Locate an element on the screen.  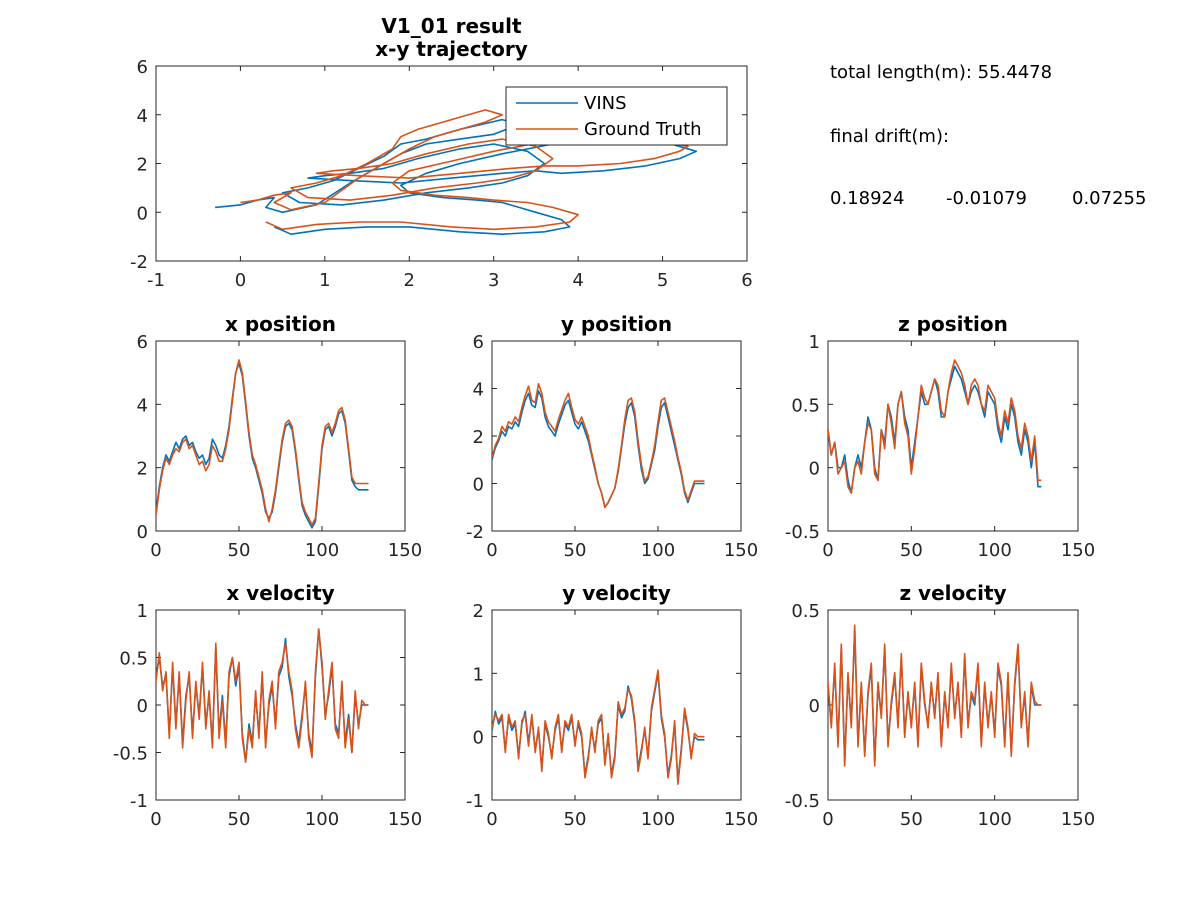
legend-label-ground-truth: Ground Truth is located at coordinates (643, 129).